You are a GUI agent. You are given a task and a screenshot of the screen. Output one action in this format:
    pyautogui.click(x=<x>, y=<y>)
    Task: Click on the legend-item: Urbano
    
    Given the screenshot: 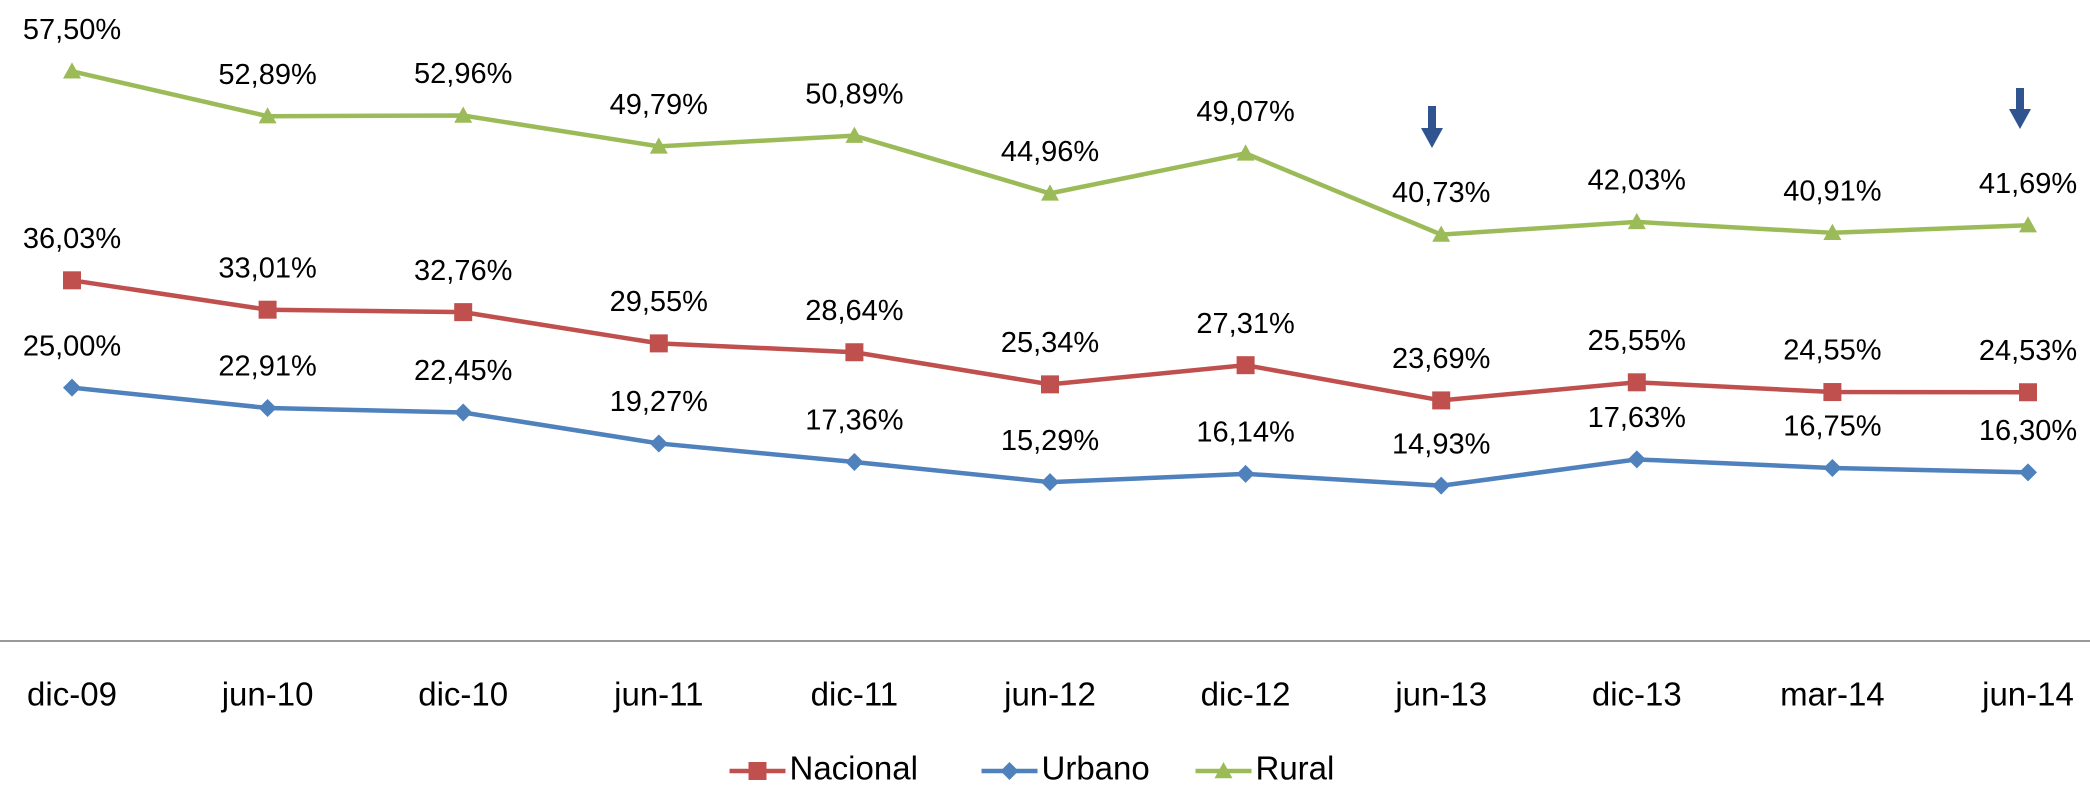 What is the action you would take?
    pyautogui.click(x=1065, y=768)
    